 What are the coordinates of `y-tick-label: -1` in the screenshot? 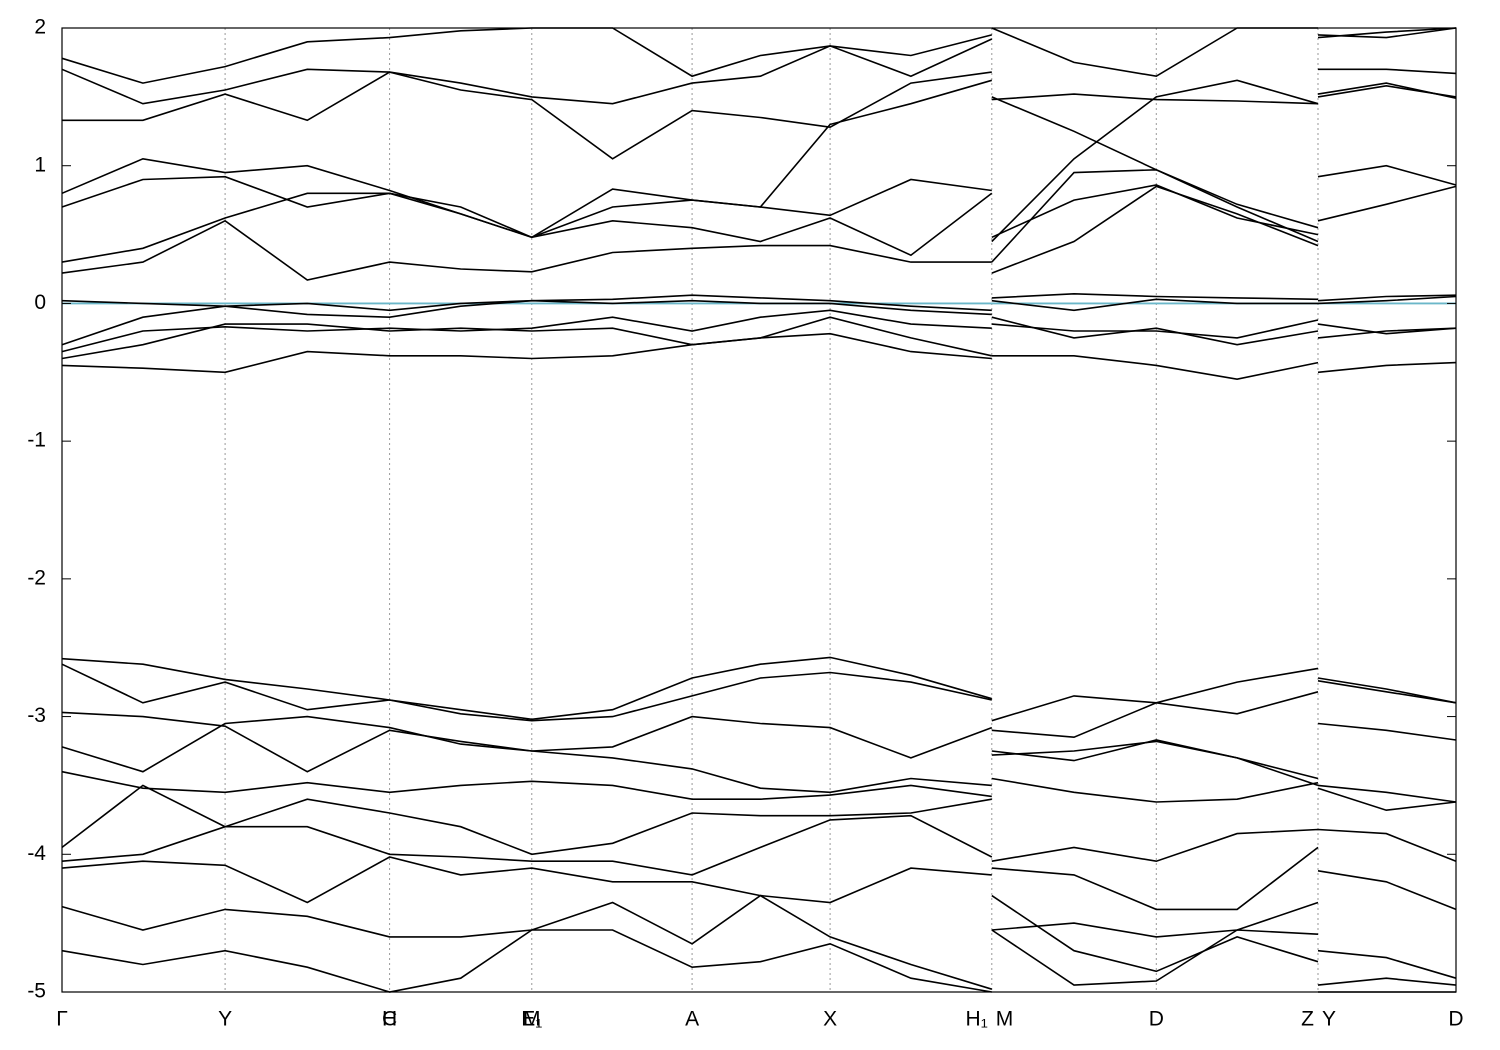 It's located at (36, 440).